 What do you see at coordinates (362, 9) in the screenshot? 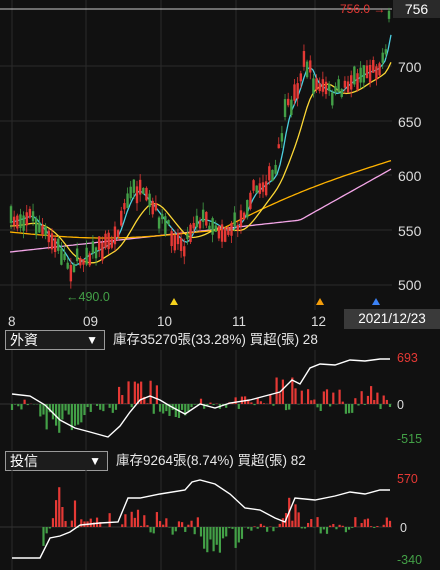
I see `high-price-marker: 756.0 →` at bounding box center [362, 9].